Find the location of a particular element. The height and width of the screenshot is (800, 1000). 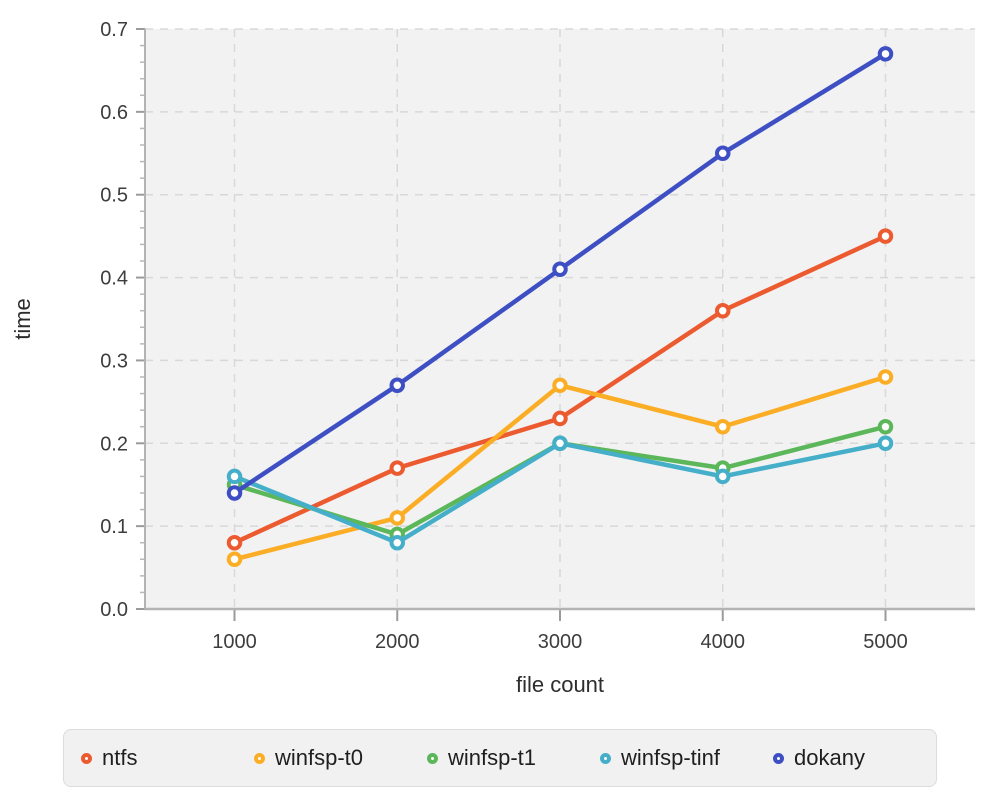

y-tick-label: 0.3 is located at coordinates (114, 361).